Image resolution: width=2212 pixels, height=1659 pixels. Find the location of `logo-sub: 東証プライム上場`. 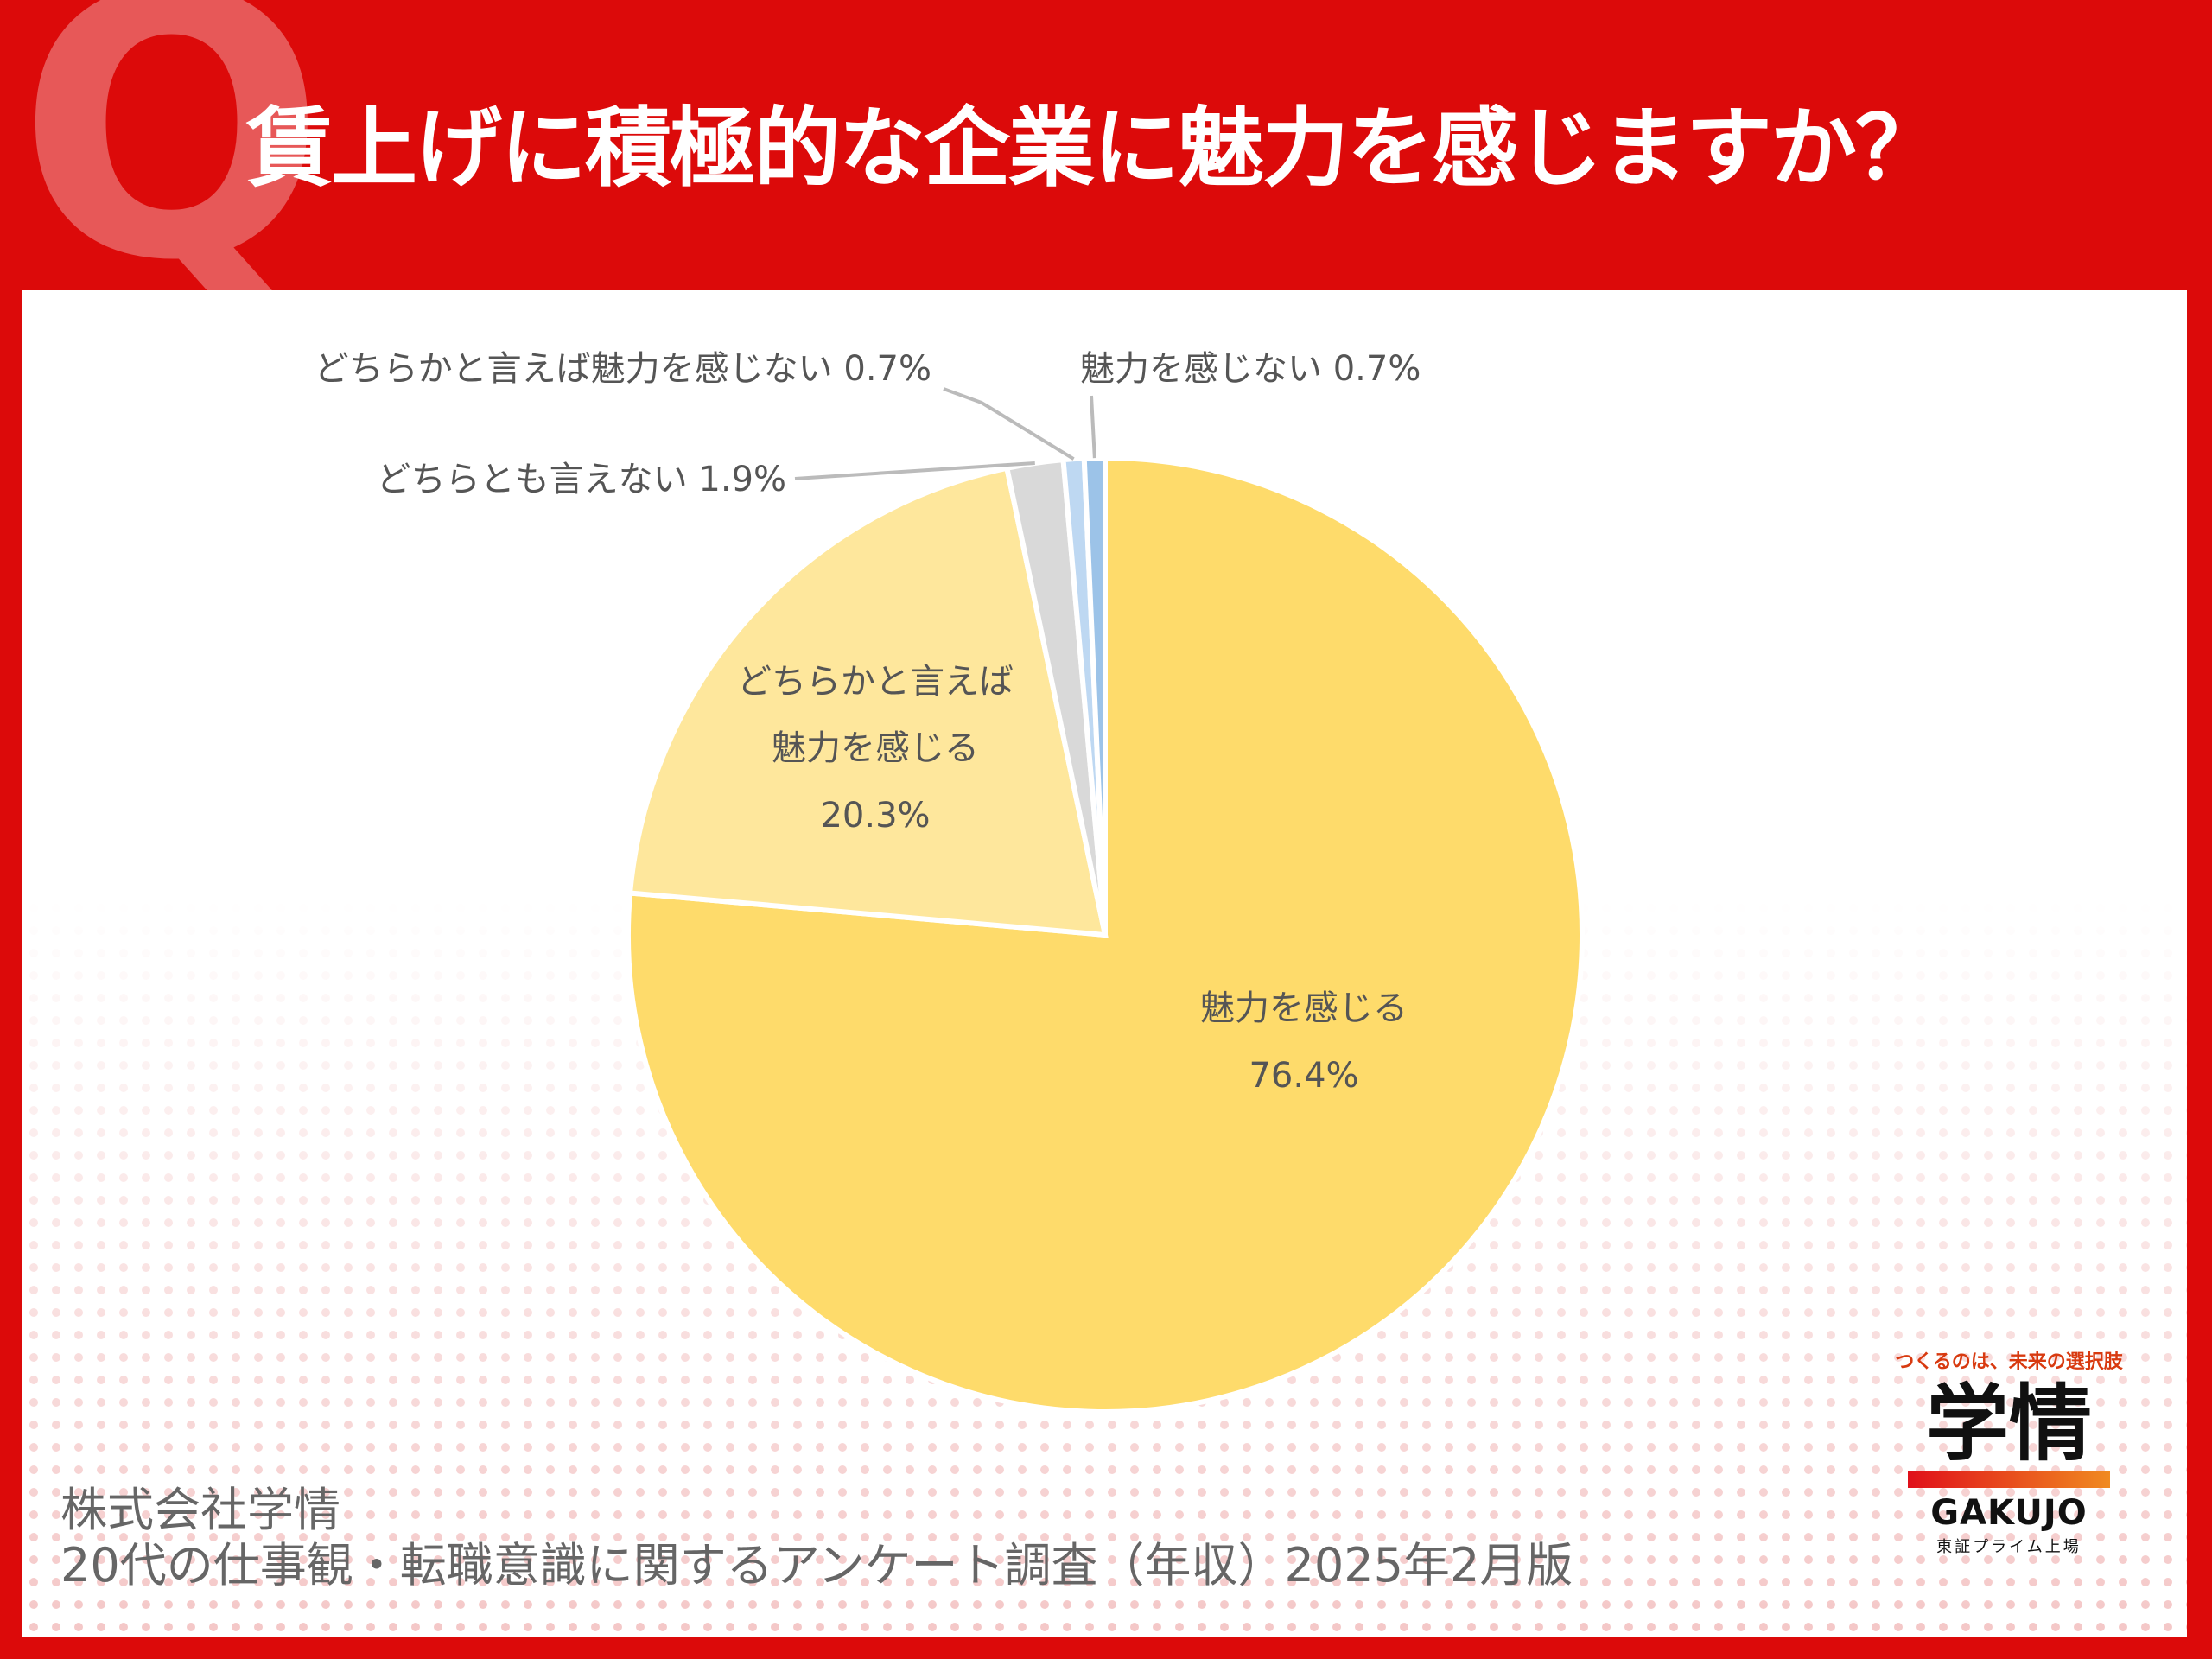

logo-sub: 東証プライム上場 is located at coordinates (2009, 1546).